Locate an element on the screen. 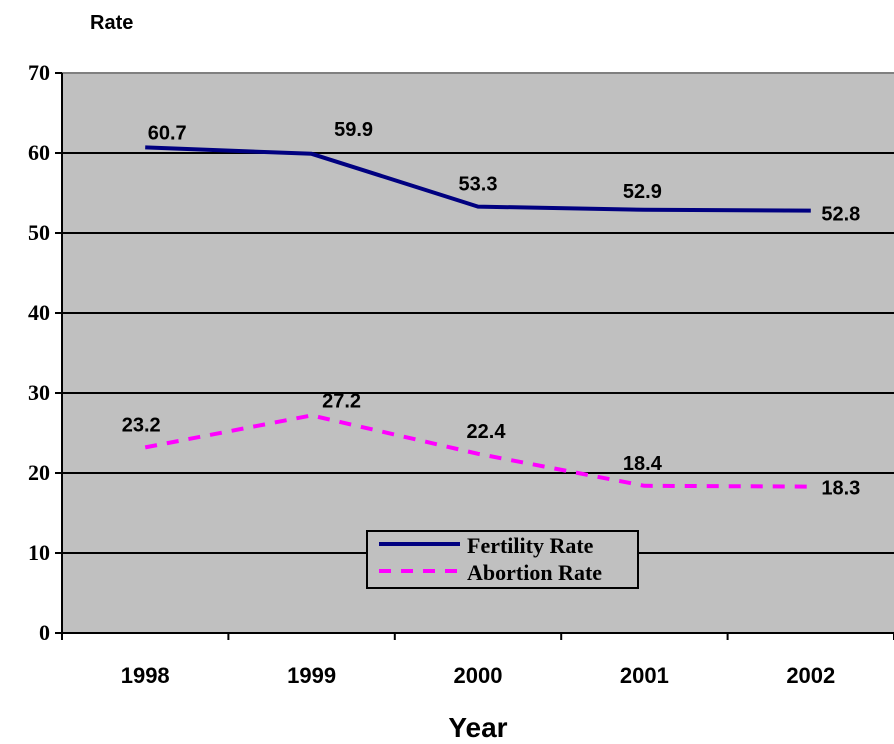 The height and width of the screenshot is (744, 894). y-tick-labels: 0 10 20 30 40 50 60 70 is located at coordinates (39, 352).